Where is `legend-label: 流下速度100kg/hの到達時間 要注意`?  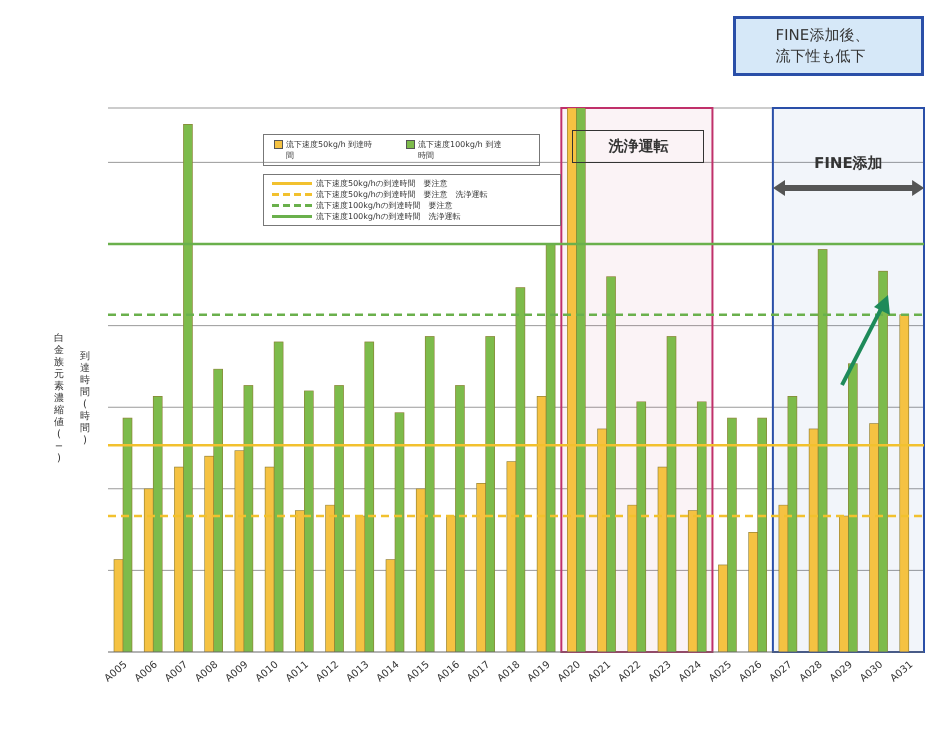 legend-label: 流下速度100kg/hの到達時間 要注意 is located at coordinates (384, 205).